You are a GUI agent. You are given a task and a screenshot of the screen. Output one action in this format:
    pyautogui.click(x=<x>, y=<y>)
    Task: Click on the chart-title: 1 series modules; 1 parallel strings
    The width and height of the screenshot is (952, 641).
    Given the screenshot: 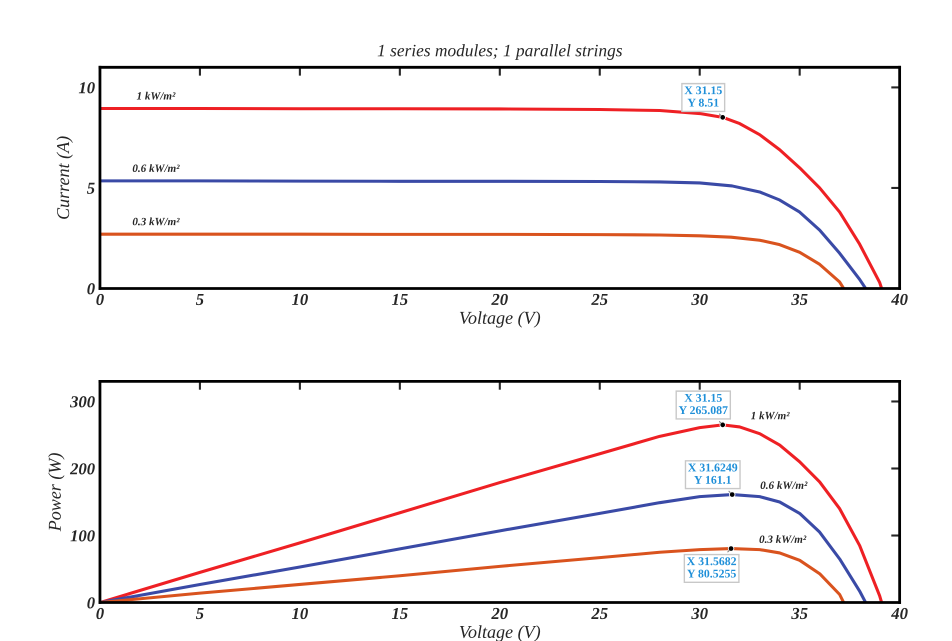 What is the action you would take?
    pyautogui.click(x=500, y=52)
    